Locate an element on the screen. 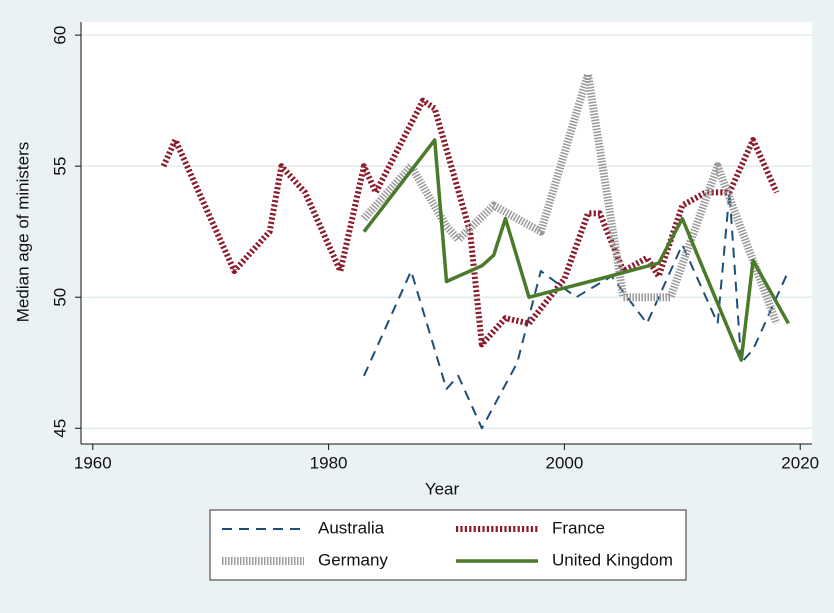  x-axis-label: Year is located at coordinates (442, 488).